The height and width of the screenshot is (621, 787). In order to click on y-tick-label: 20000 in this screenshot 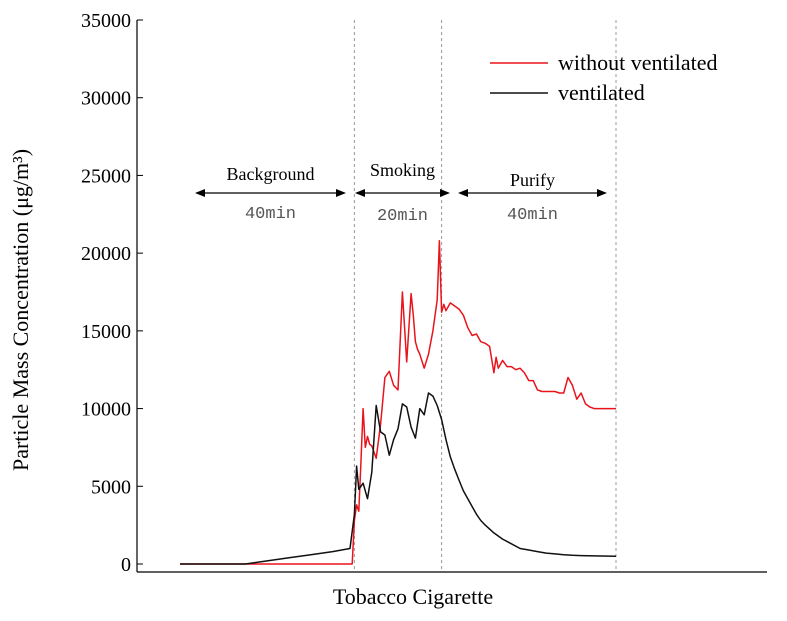, I will do `click(106, 254)`.